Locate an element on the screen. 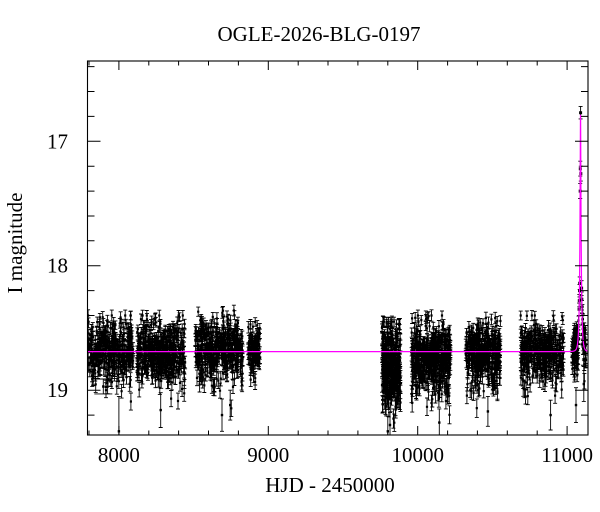 The width and height of the screenshot is (600, 512). event-markers is located at coordinates (580, 211).